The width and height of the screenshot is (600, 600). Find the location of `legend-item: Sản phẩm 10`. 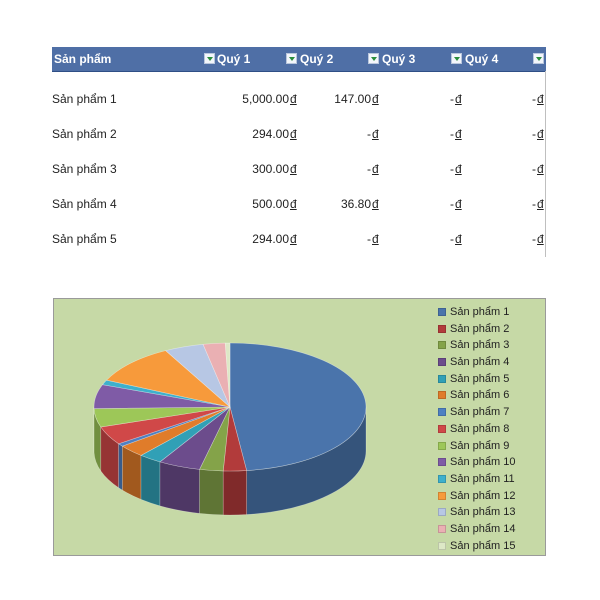

legend-item: Sản phẩm 10 is located at coordinates (491, 462).